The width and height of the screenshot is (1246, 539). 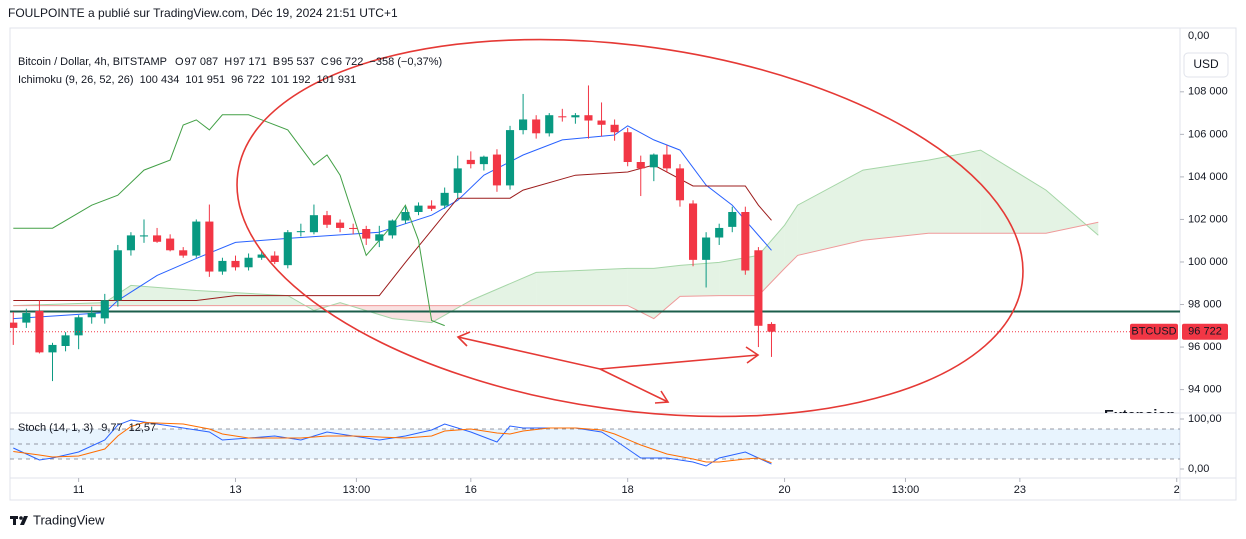 What do you see at coordinates (228, 62) in the screenshot?
I see `legend-key: H` at bounding box center [228, 62].